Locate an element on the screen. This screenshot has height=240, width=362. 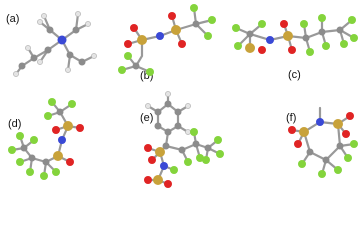
label-a: (a) is located at coordinates (12, 19).